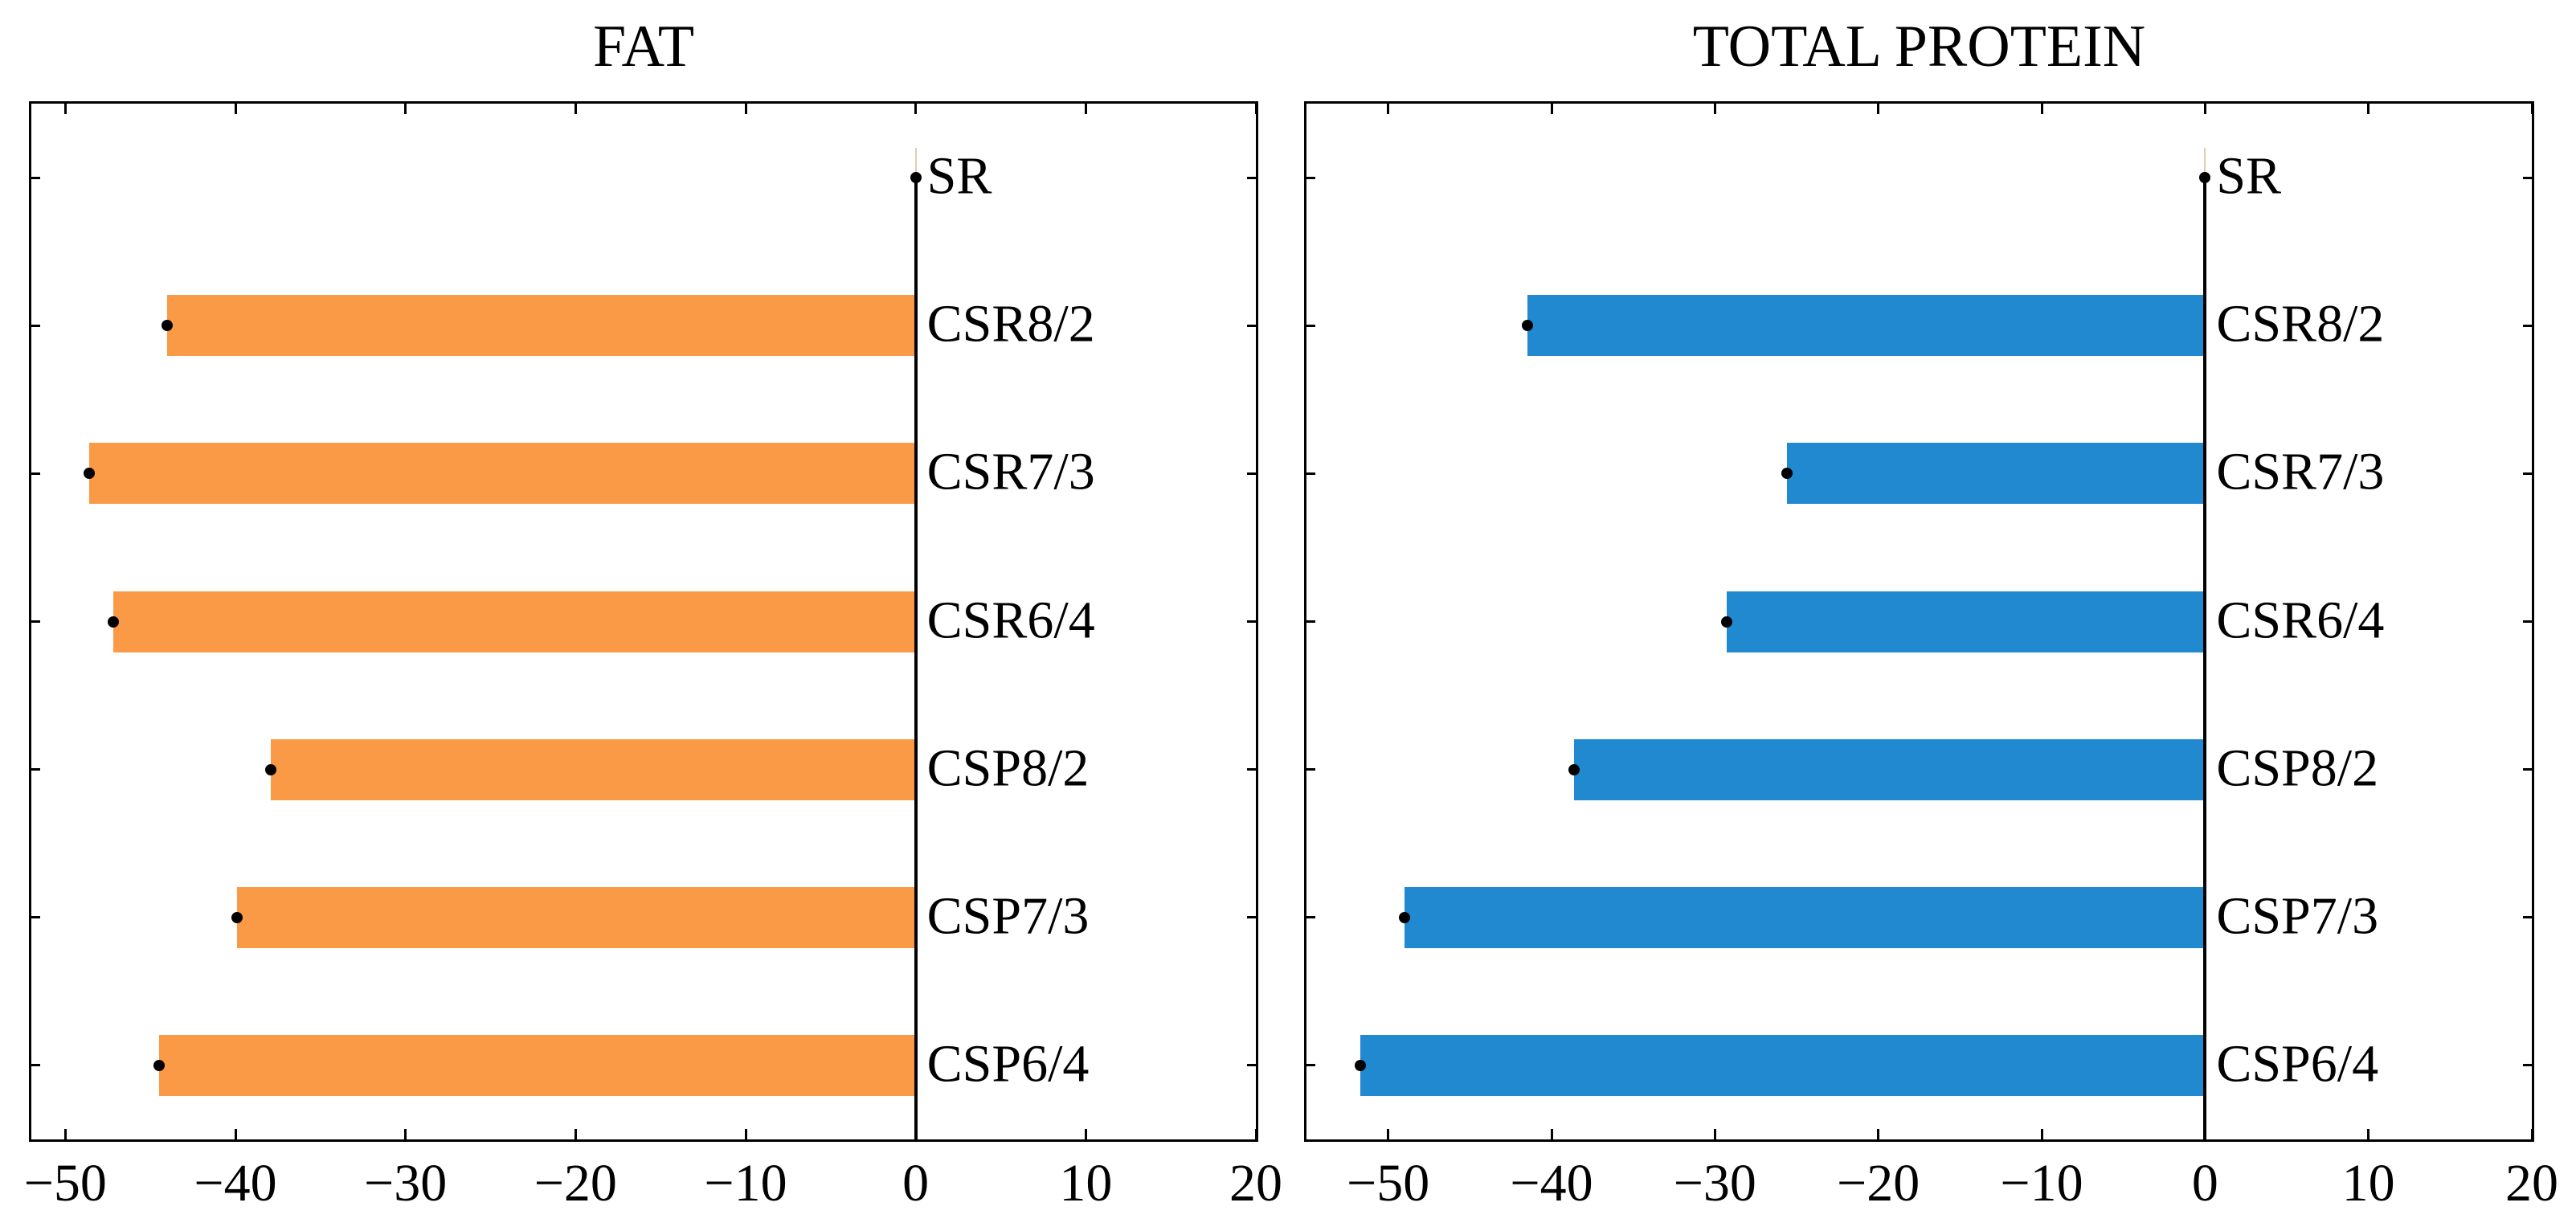 The height and width of the screenshot is (1227, 2576). Describe the element at coordinates (35, 621) in the screenshot. I see `y-tick-left-CSR6/4` at that location.